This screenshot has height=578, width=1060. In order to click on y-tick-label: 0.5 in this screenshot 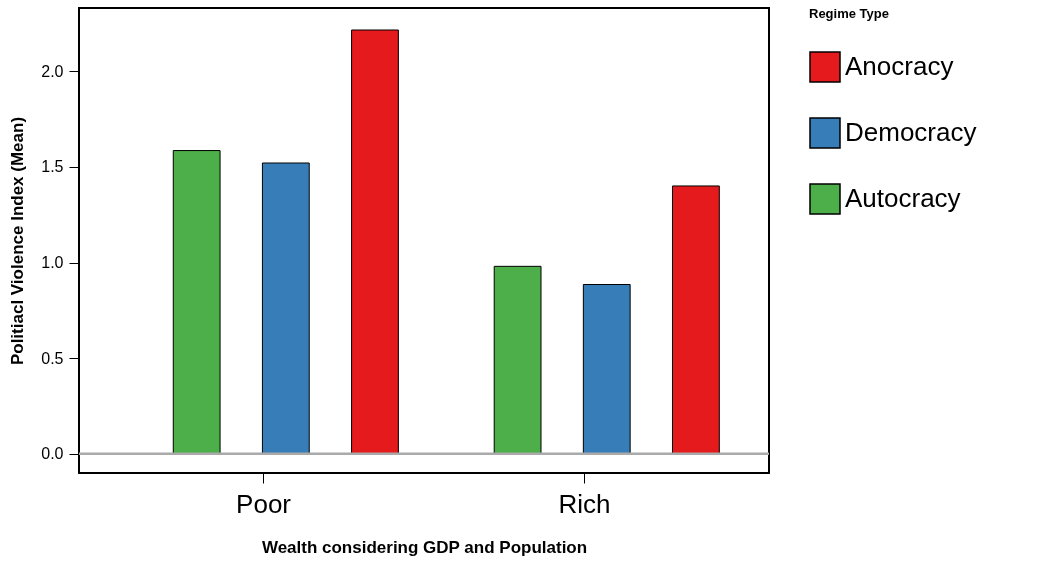, I will do `click(52, 358)`.